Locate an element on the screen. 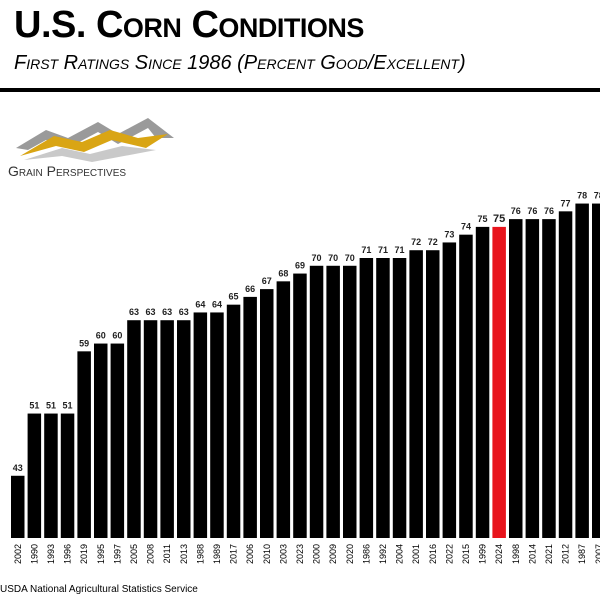 This screenshot has width=600, height=600. data-label-1986: 71 is located at coordinates (366, 250).